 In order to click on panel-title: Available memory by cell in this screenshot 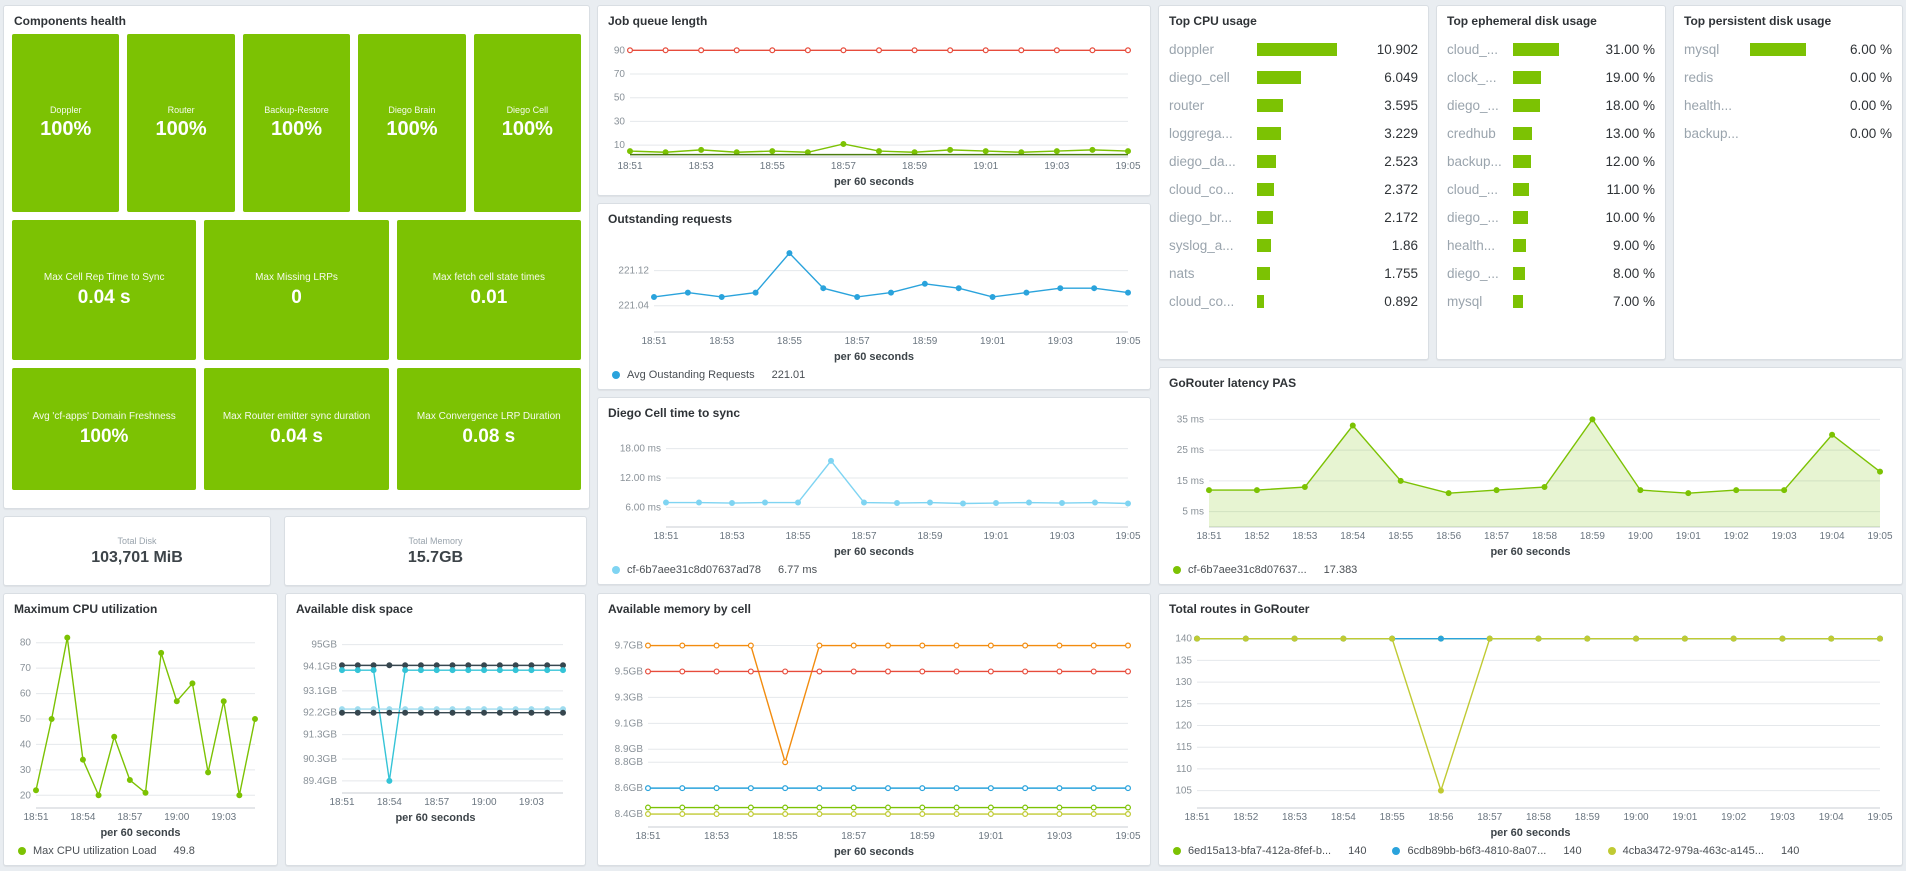, I will do `click(679, 609)`.